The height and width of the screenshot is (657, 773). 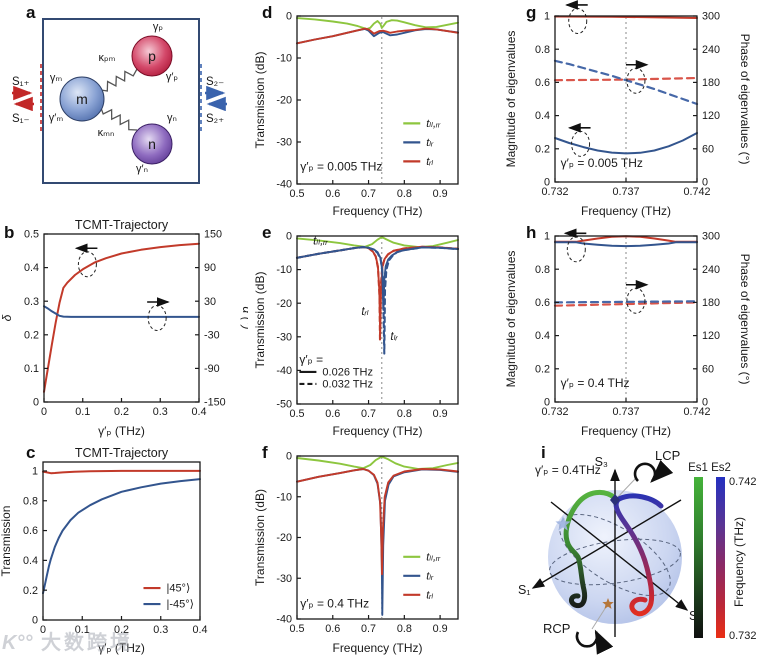 I want to click on x-tick-label: 0.737, so click(x=625, y=192).